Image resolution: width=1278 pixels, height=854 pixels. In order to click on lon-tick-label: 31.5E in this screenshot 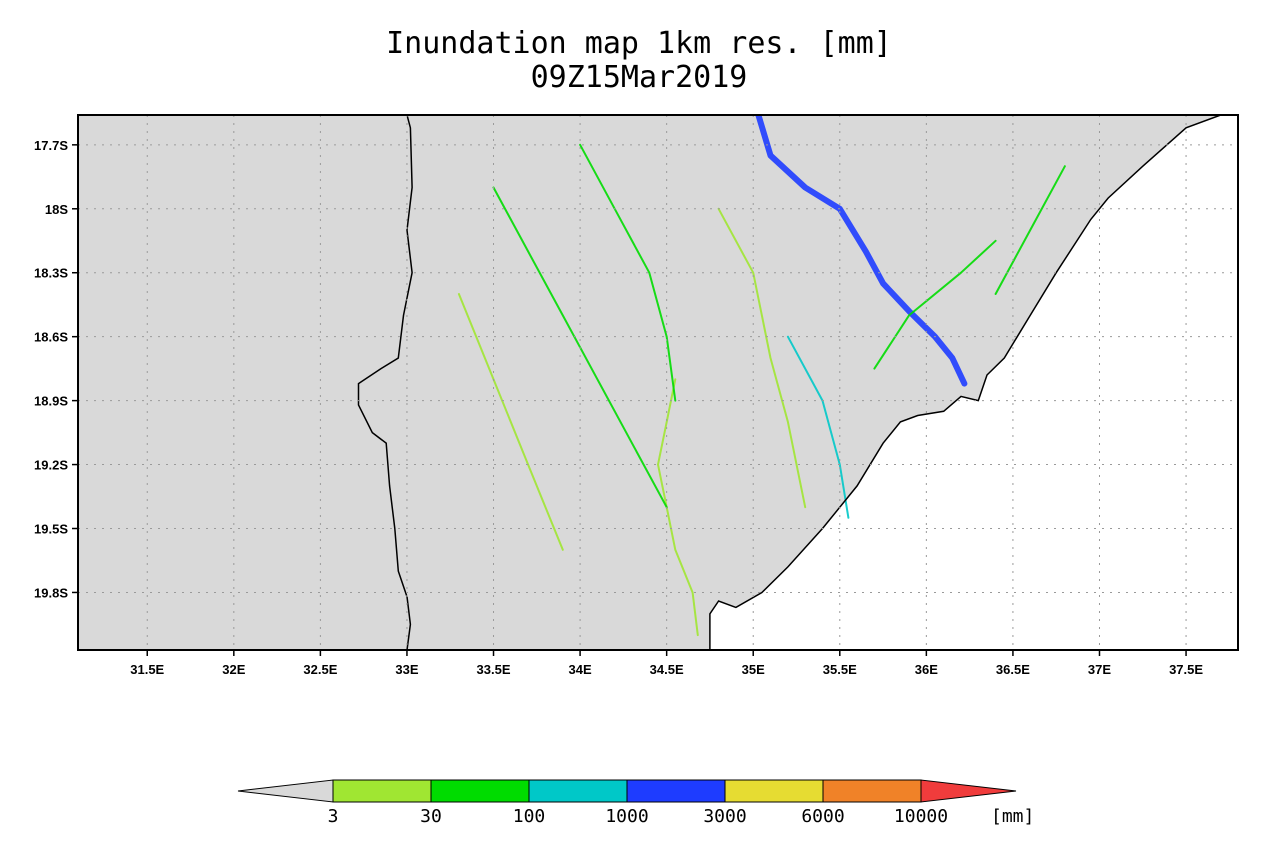, I will do `click(147, 669)`.